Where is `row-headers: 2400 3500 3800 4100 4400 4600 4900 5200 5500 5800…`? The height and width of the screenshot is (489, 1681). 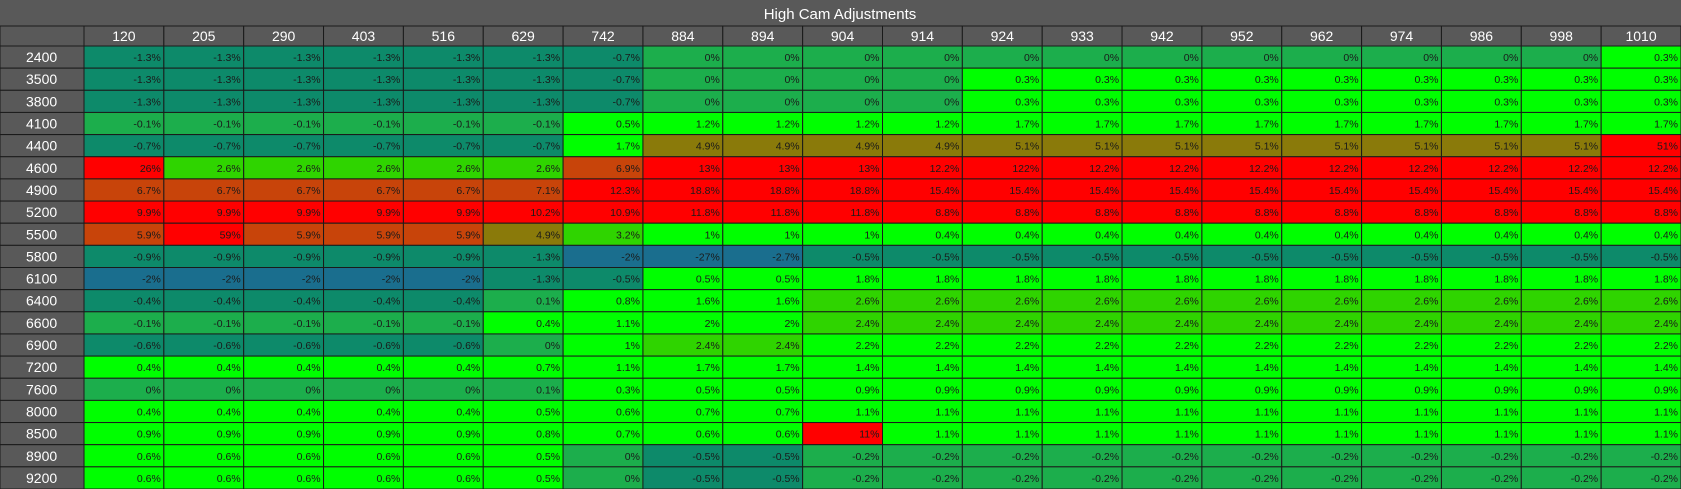
row-headers: 2400 3500 3800 4100 4400 4600 4900 5200 5500 5800… is located at coordinates (42, 267).